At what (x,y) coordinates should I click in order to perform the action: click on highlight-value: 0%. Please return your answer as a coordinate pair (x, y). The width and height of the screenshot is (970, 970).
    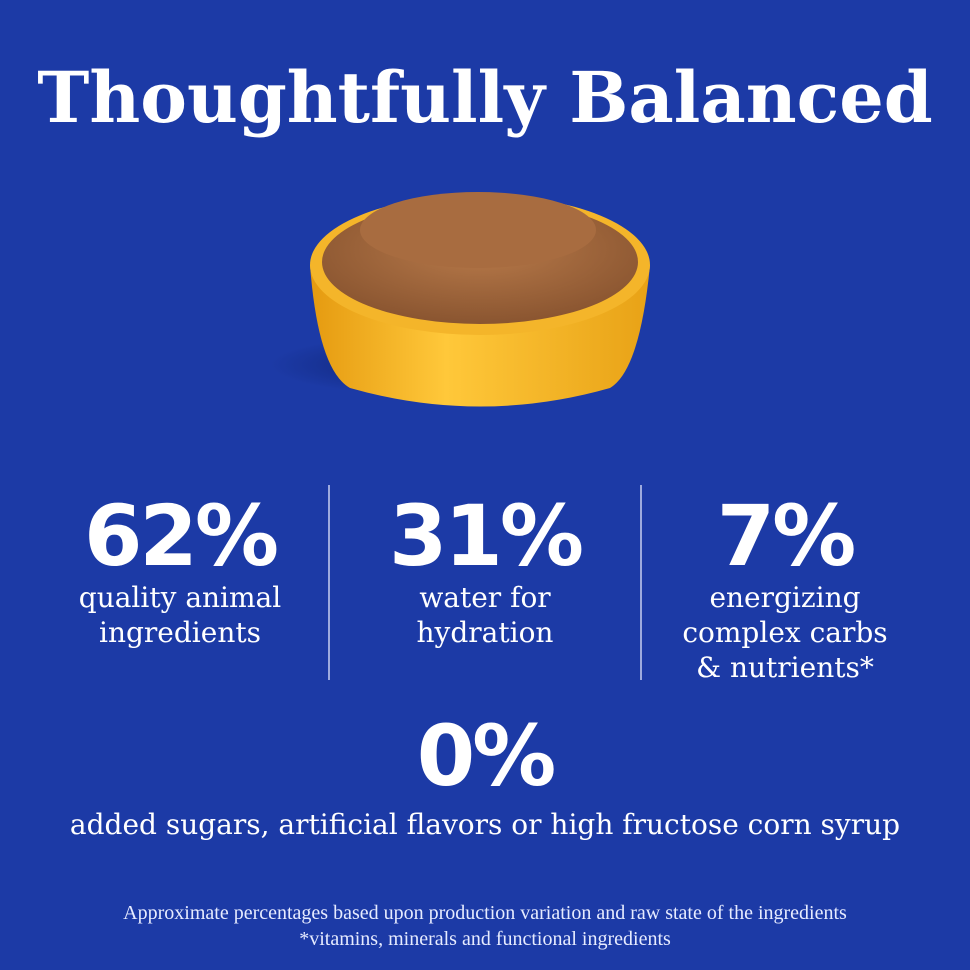
    Looking at the image, I should click on (485, 756).